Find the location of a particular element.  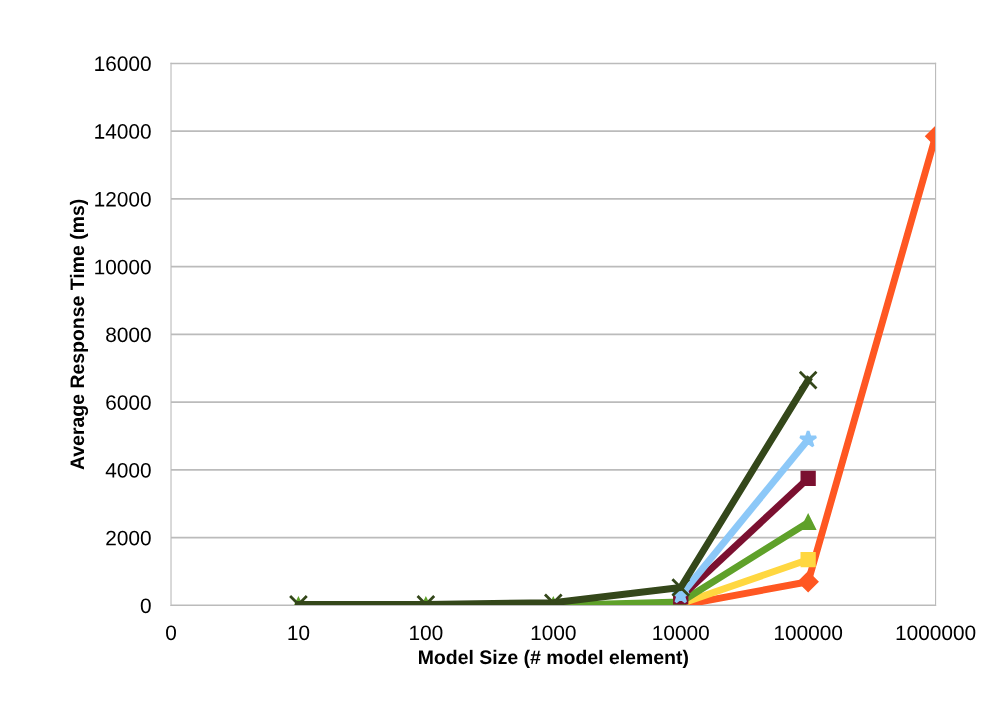

x-tick-label: 10000 is located at coordinates (681, 633).